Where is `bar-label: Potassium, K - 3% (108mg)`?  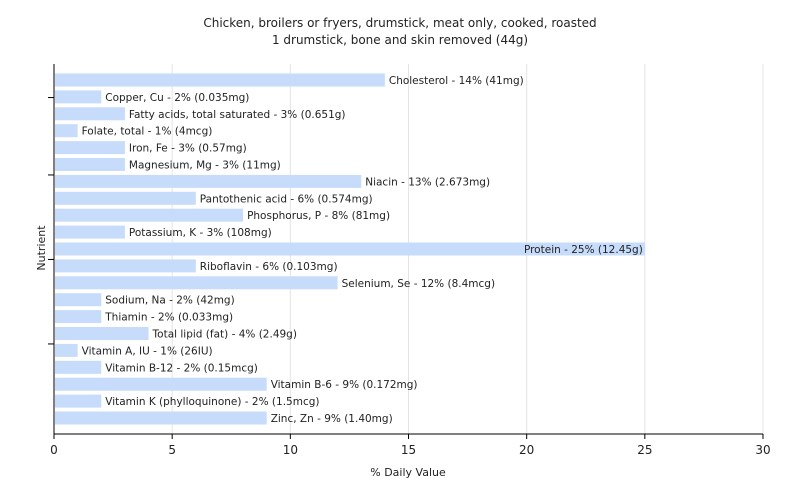
bar-label: Potassium, K - 3% (108mg) is located at coordinates (200, 233).